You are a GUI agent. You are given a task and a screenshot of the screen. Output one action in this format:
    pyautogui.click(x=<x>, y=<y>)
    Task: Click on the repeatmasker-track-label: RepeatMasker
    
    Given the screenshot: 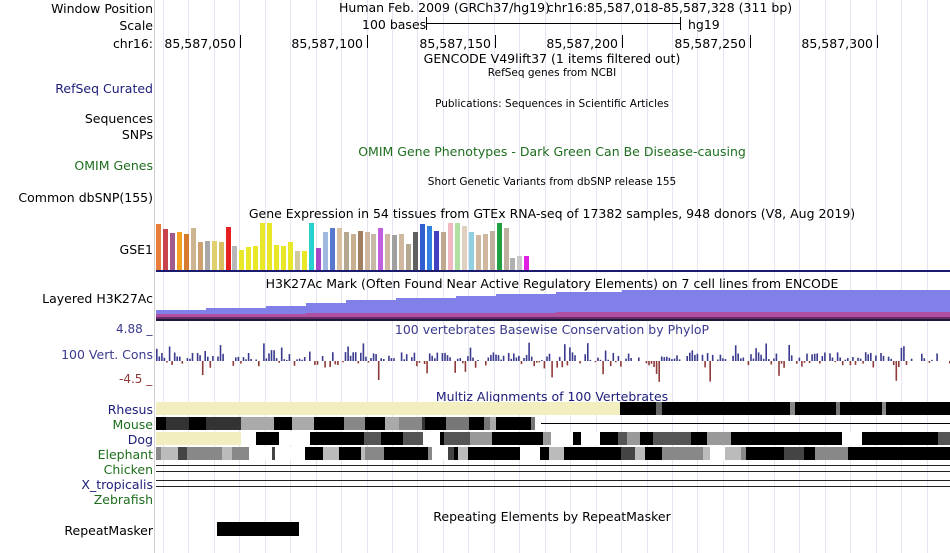 What is the action you would take?
    pyautogui.click(x=108, y=530)
    